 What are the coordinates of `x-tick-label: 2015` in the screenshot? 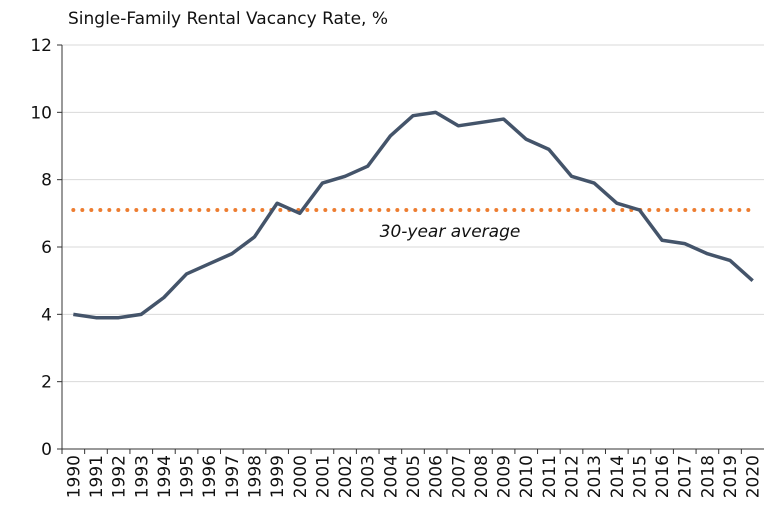 It's located at (640, 476).